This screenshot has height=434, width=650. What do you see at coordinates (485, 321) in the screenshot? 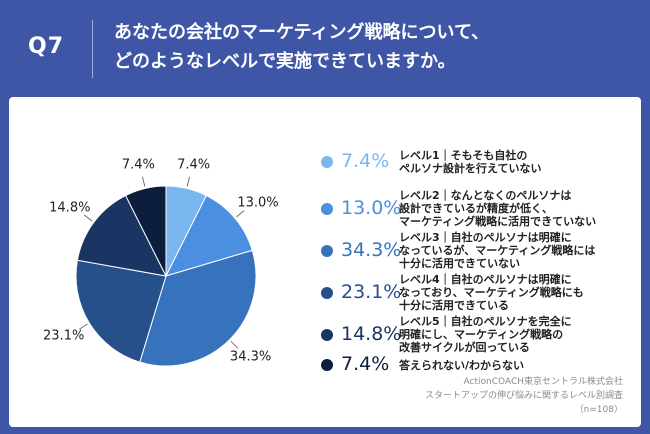
I see `legend-label-line: レベル5｜自社のペルソナを完全に` at bounding box center [485, 321].